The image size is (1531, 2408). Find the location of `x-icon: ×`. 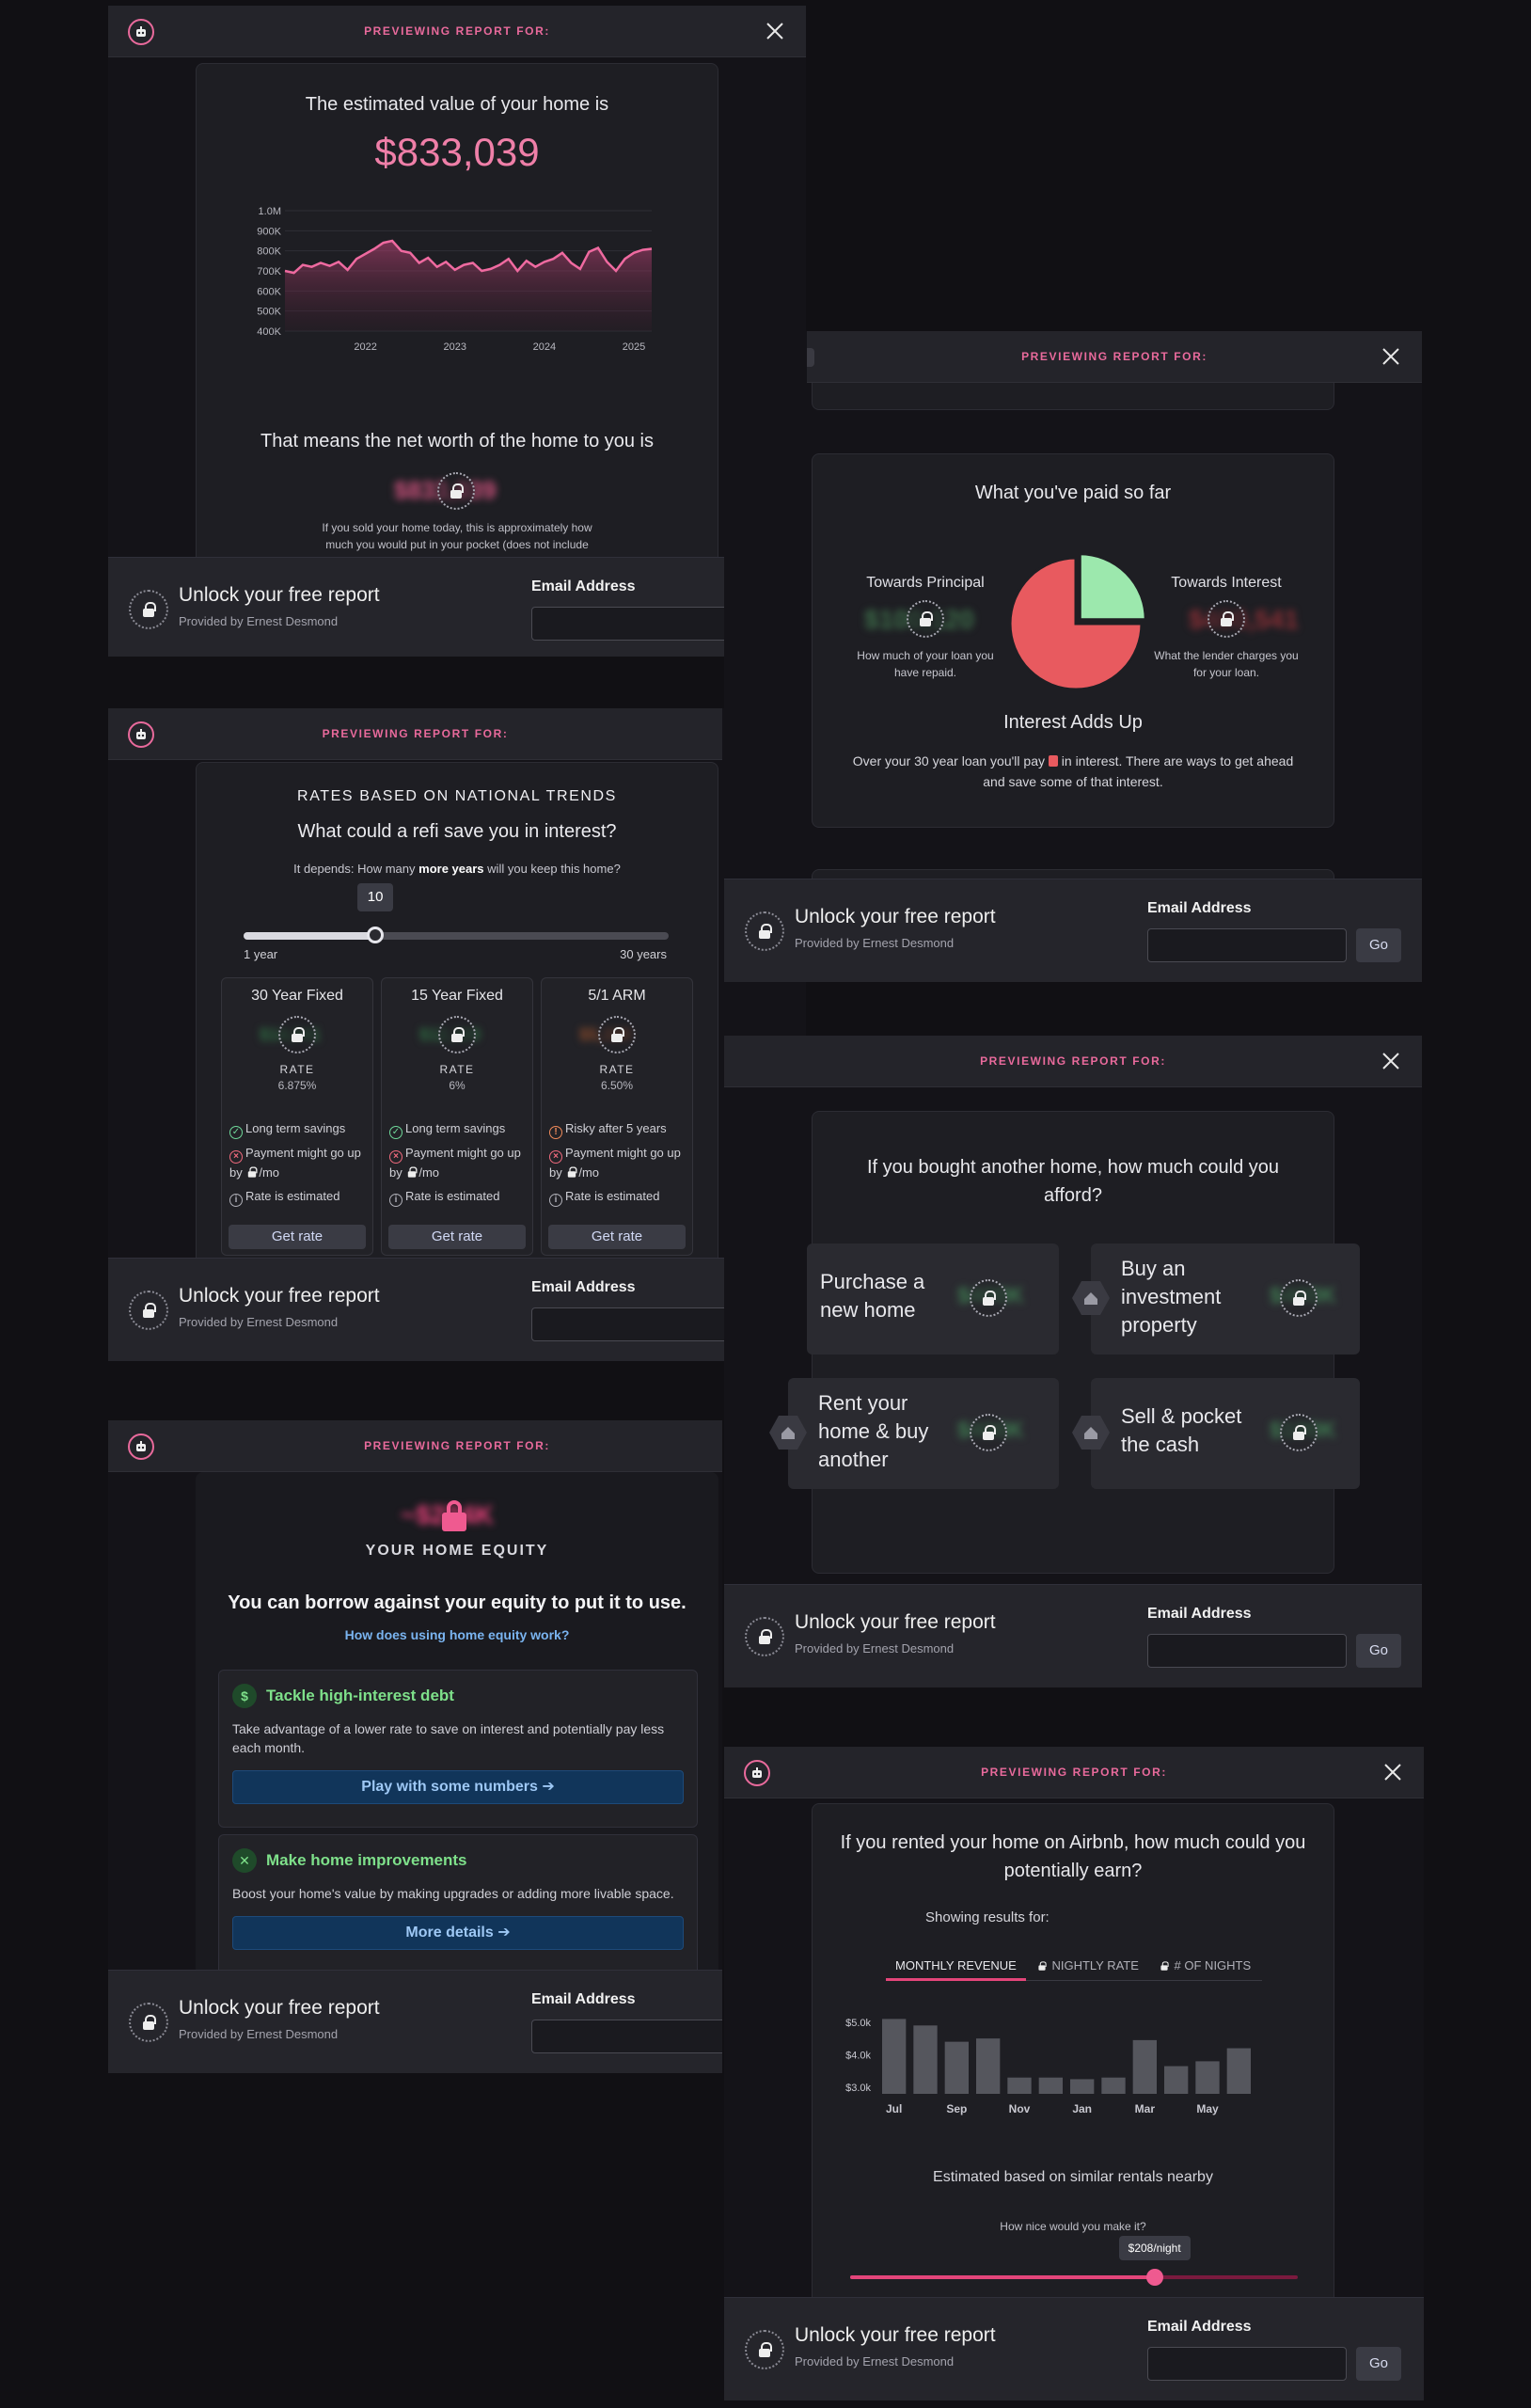

x-icon: × is located at coordinates (236, 1157).